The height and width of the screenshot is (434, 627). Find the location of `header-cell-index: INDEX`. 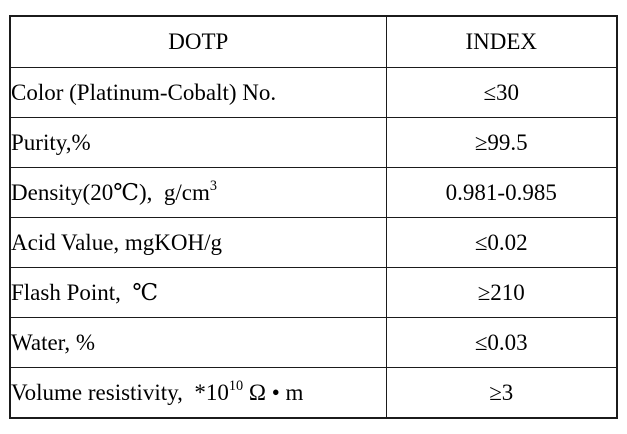

header-cell-index: INDEX is located at coordinates (501, 41).